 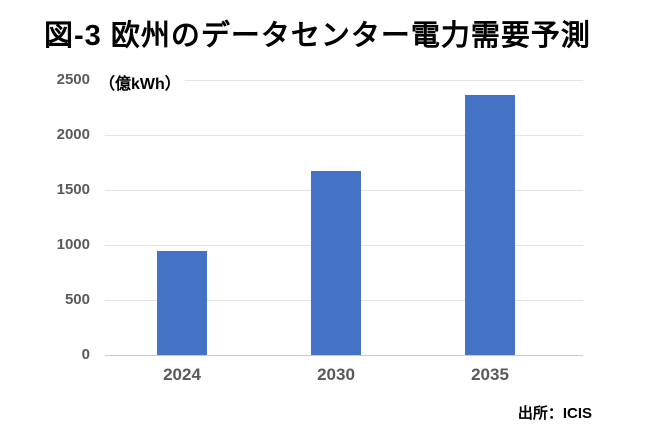 What do you see at coordinates (344, 355) in the screenshot?
I see `x-axis-line` at bounding box center [344, 355].